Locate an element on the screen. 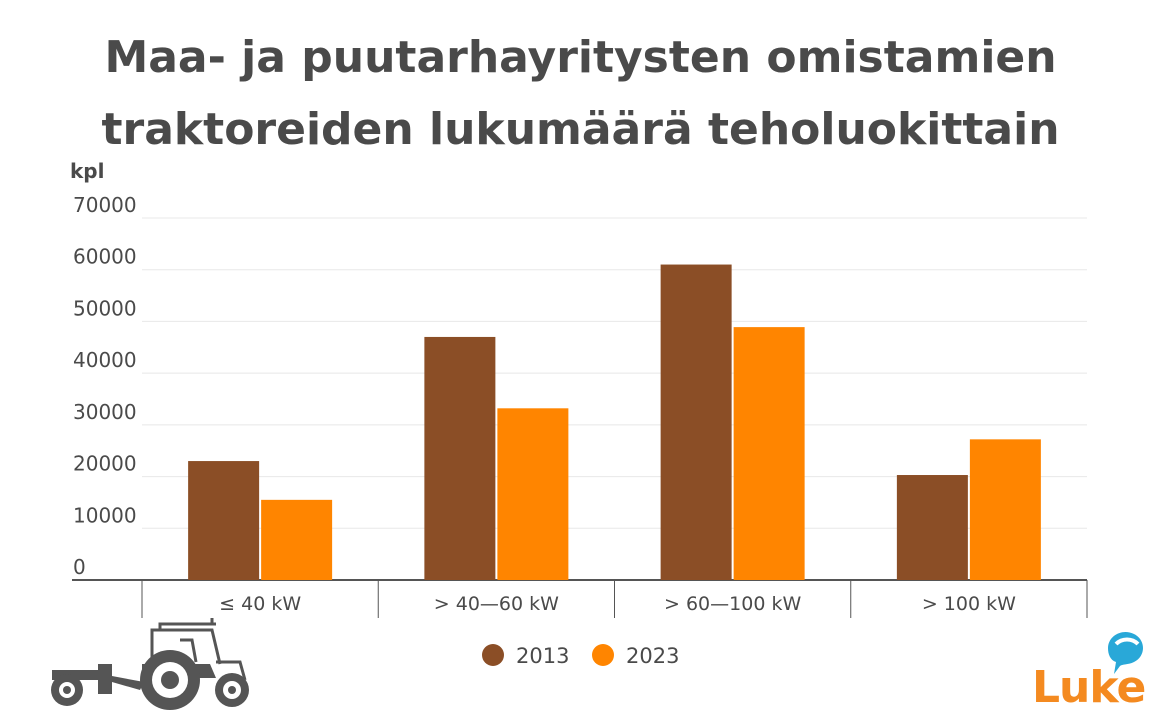  tractor-icon is located at coordinates (150, 664).